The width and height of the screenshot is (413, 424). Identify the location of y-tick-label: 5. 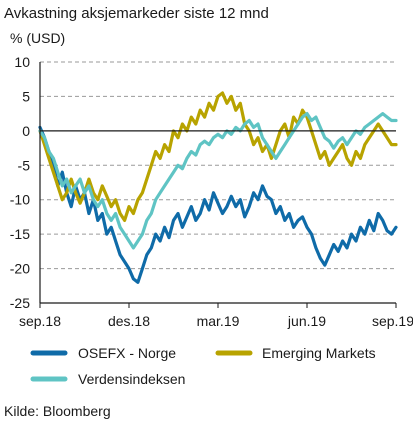
(26, 96).